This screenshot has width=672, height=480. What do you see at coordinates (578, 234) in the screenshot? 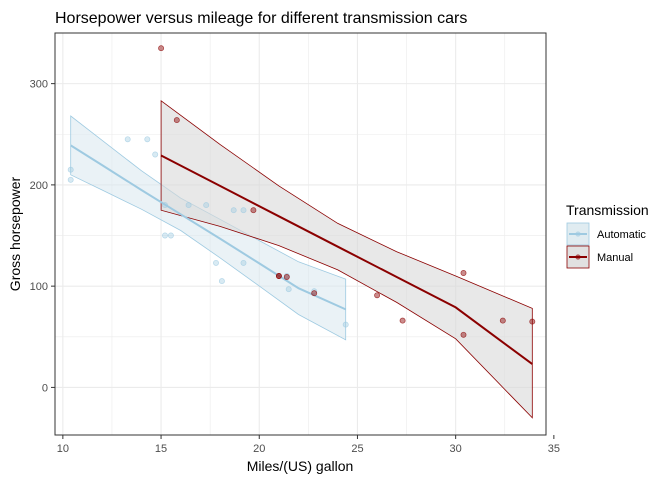
I see `legend-point-automatic` at bounding box center [578, 234].